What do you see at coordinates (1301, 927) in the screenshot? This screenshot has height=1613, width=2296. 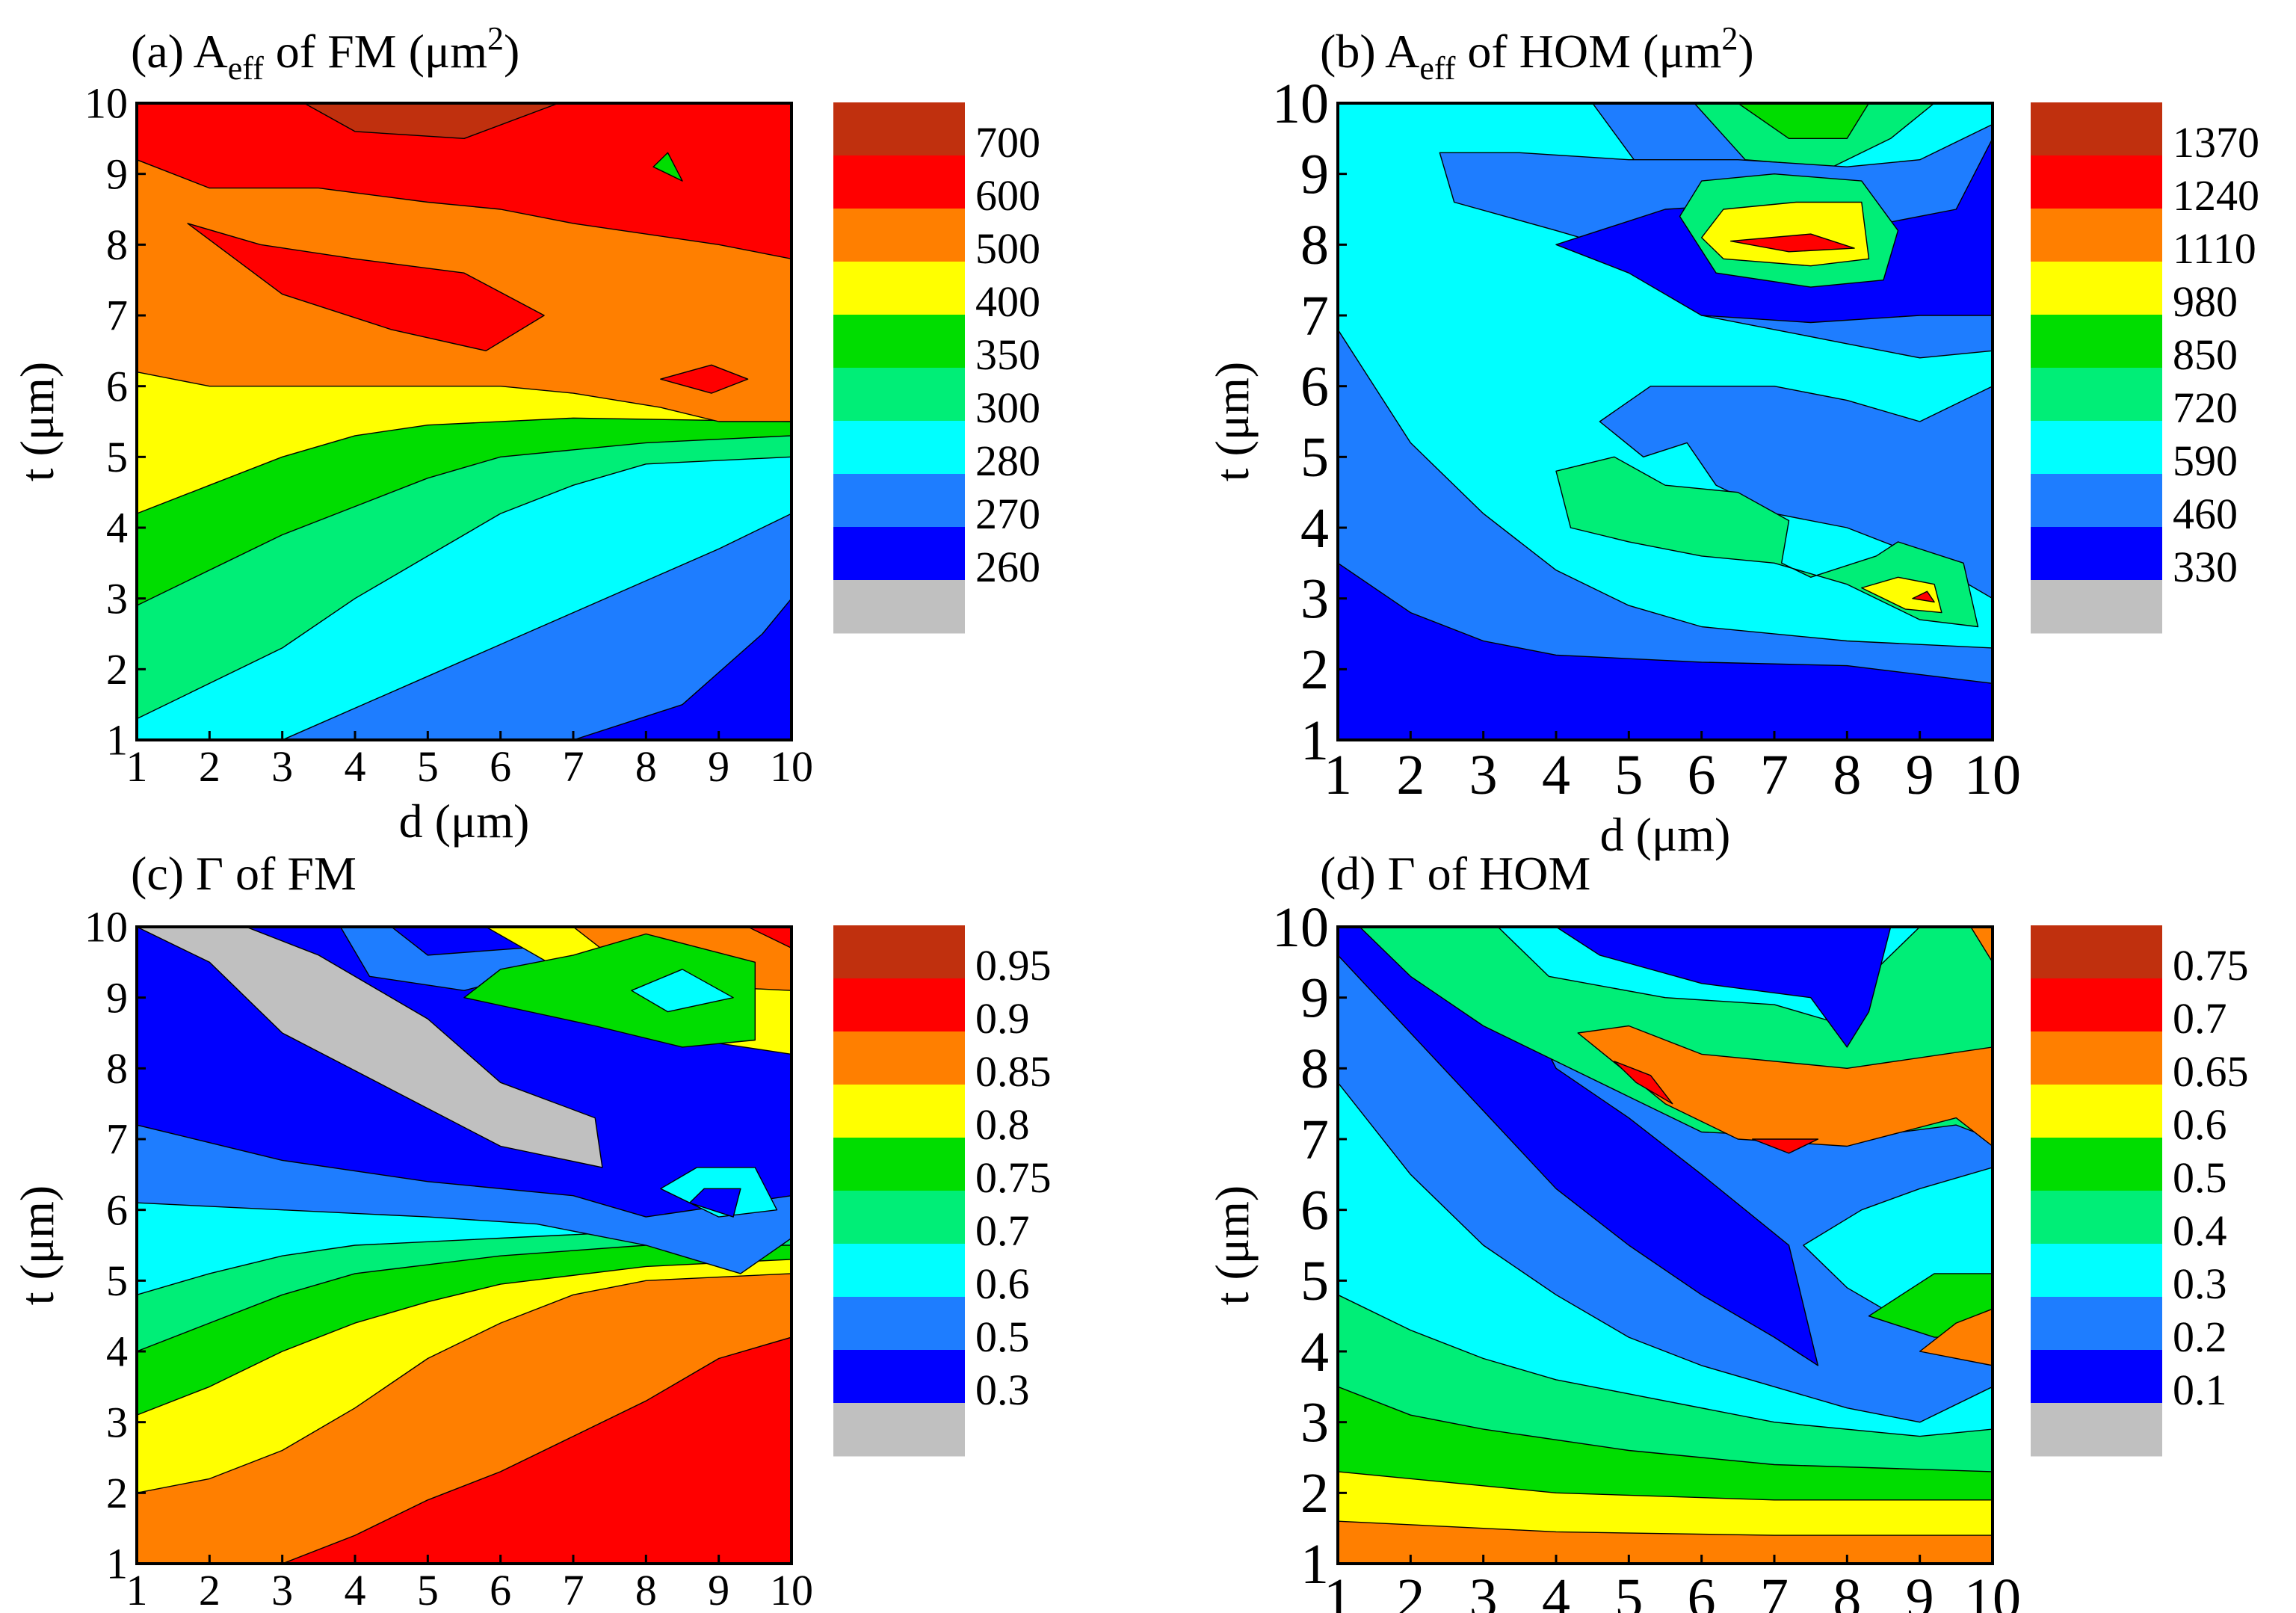 I see `y-tick-label: 10` at bounding box center [1301, 927].